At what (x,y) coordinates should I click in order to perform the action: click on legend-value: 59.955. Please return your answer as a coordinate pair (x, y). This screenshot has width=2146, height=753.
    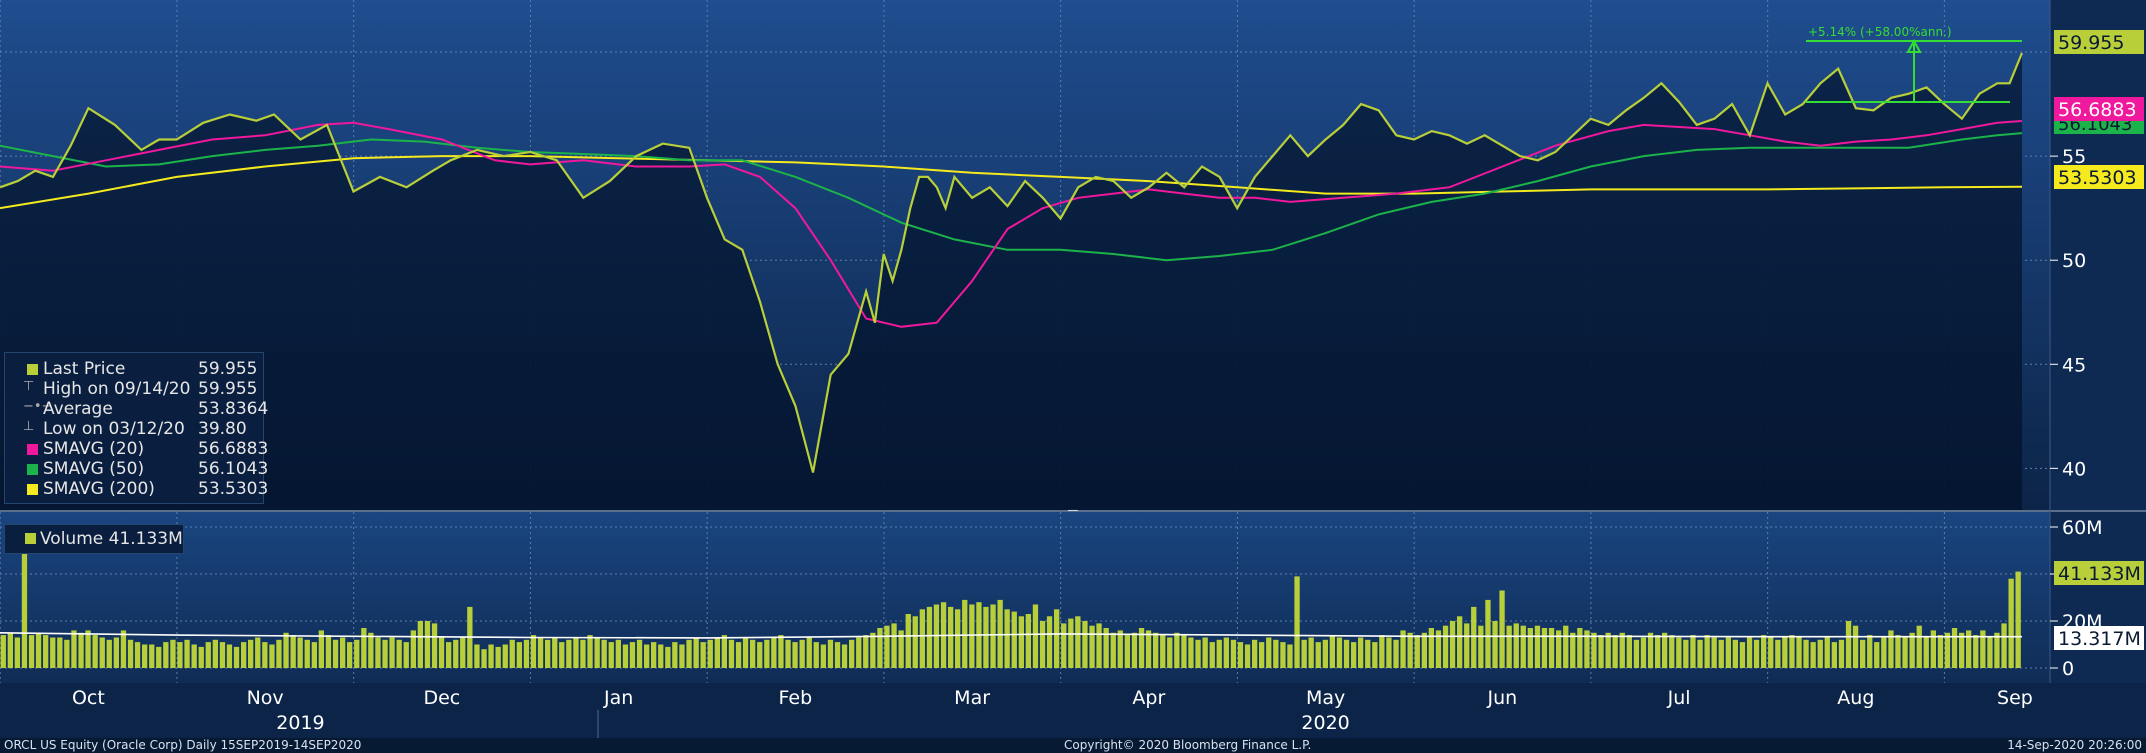
    Looking at the image, I should click on (228, 389).